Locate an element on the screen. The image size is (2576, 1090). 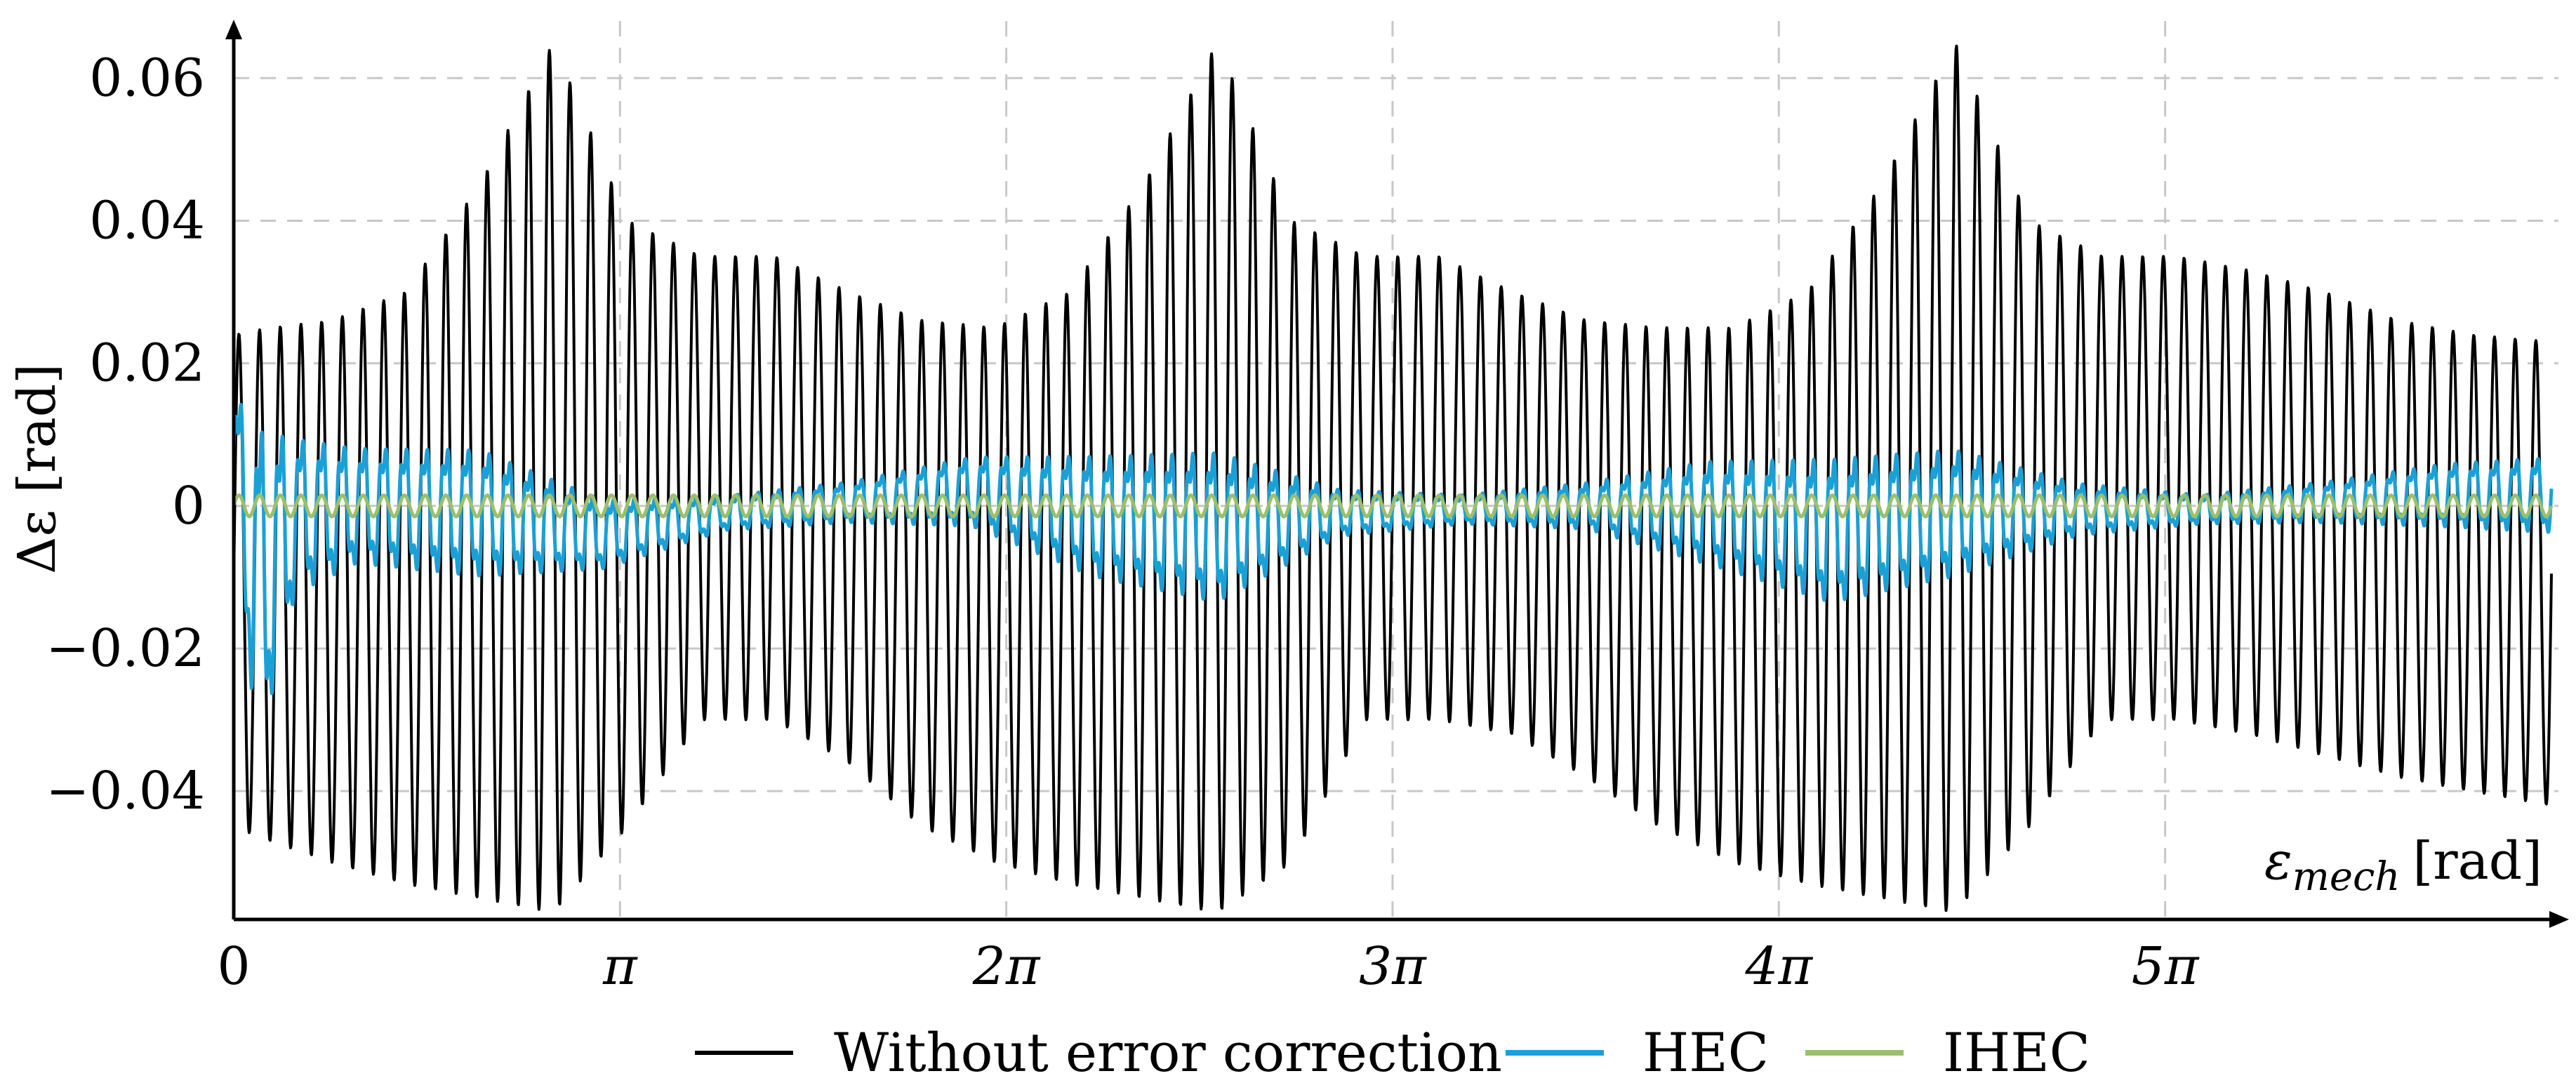
y-tick-label: 0.02 is located at coordinates (147, 364).